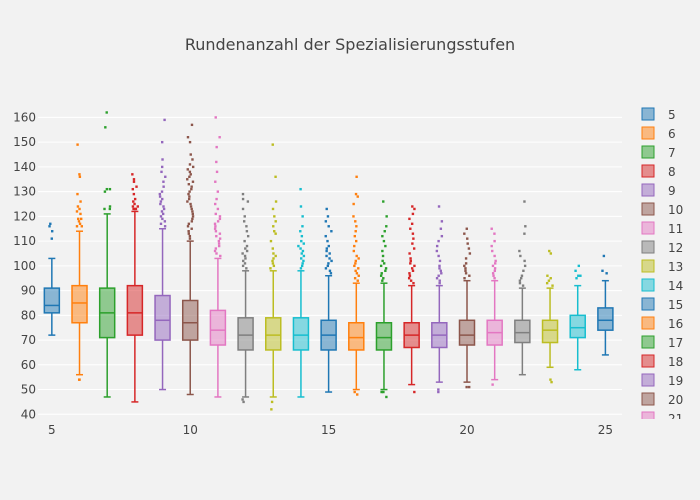  I want to click on legend-item-16: 16, so click(662, 323).